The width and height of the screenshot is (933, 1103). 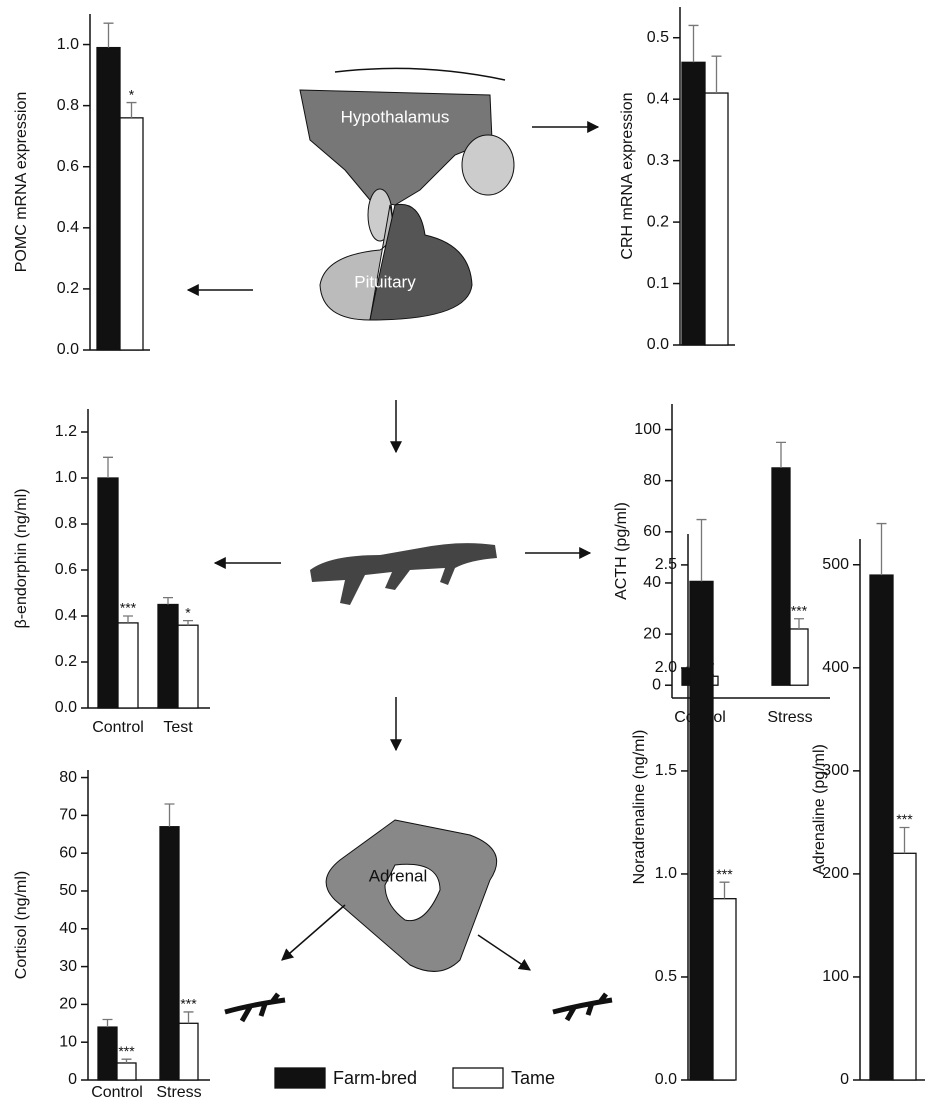 What do you see at coordinates (666, 564) in the screenshot?
I see `y-tick-label: 2.5` at bounding box center [666, 564].